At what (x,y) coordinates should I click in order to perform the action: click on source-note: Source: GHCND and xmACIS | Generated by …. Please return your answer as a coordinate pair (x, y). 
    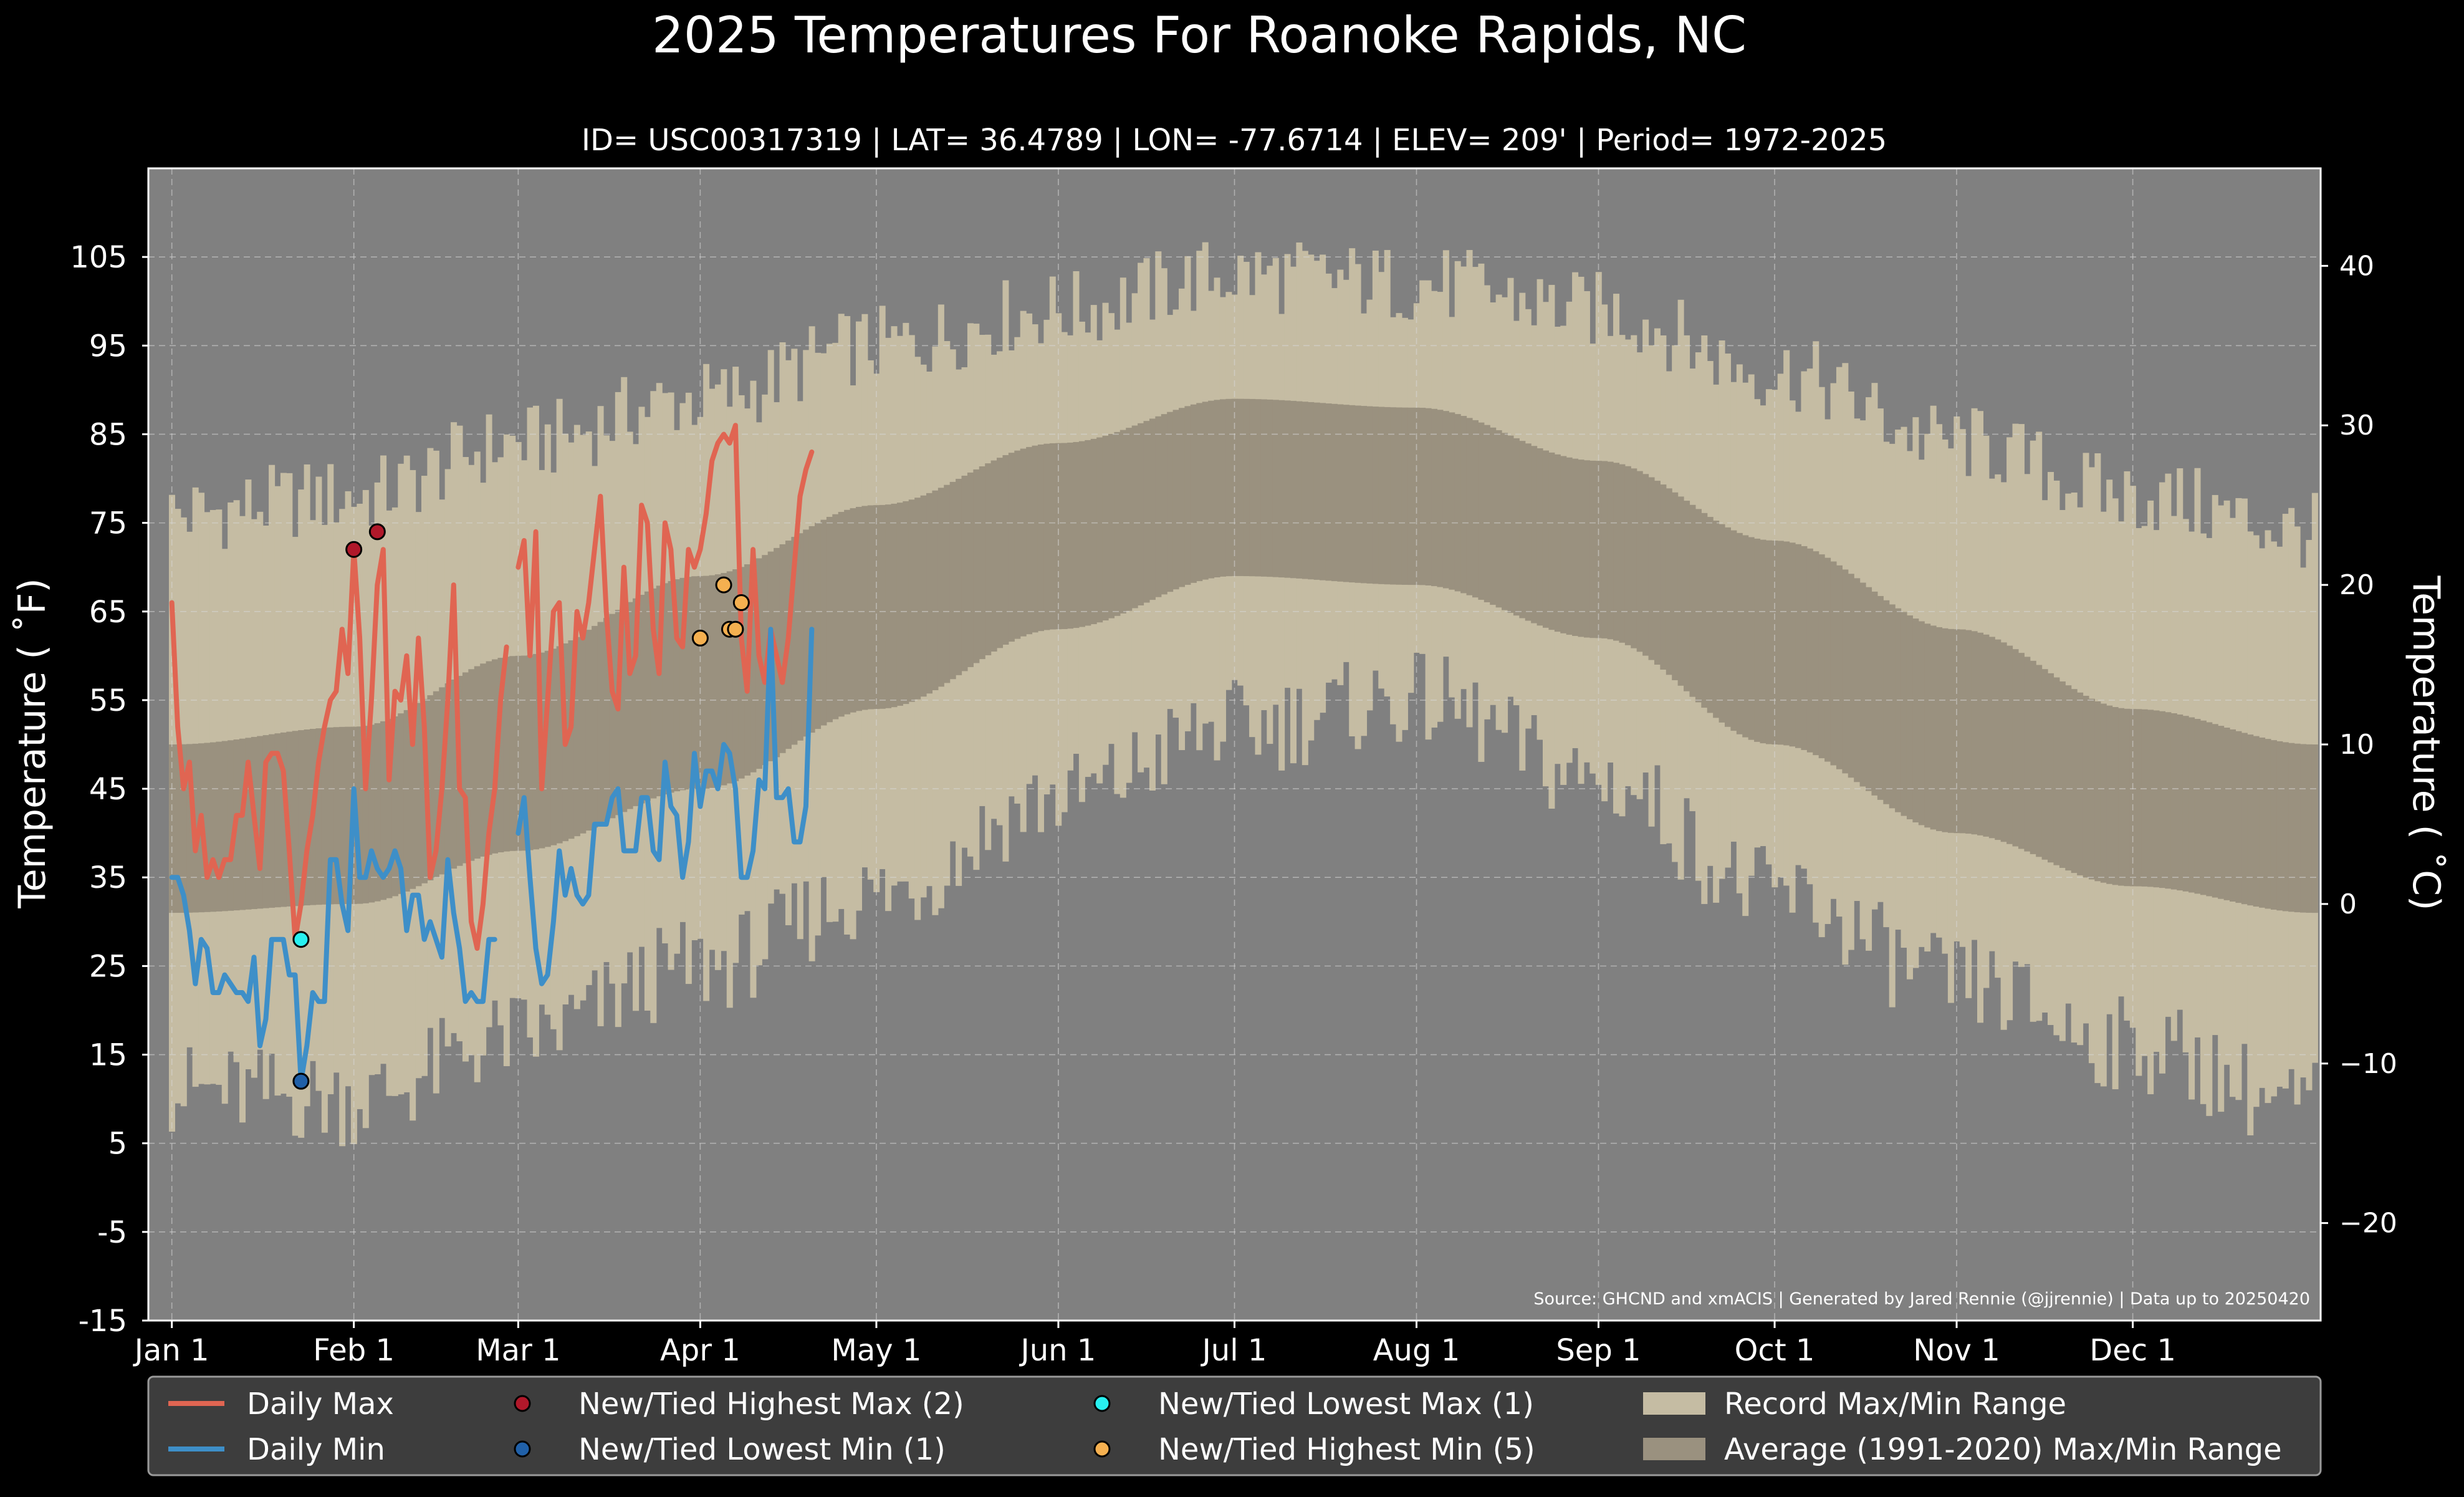
    Looking at the image, I should click on (1921, 1299).